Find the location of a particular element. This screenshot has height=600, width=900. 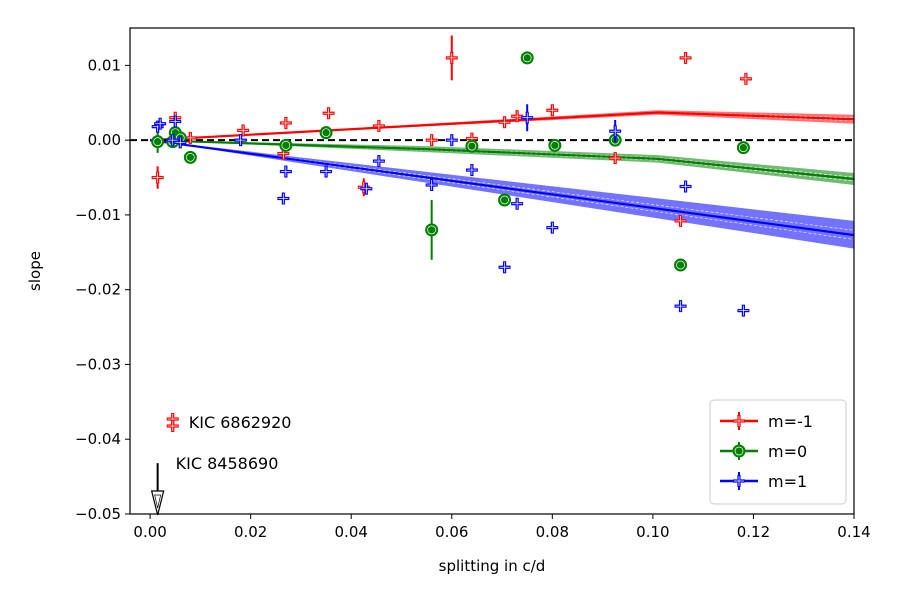

fit-line-m=1 is located at coordinates (501, 188).